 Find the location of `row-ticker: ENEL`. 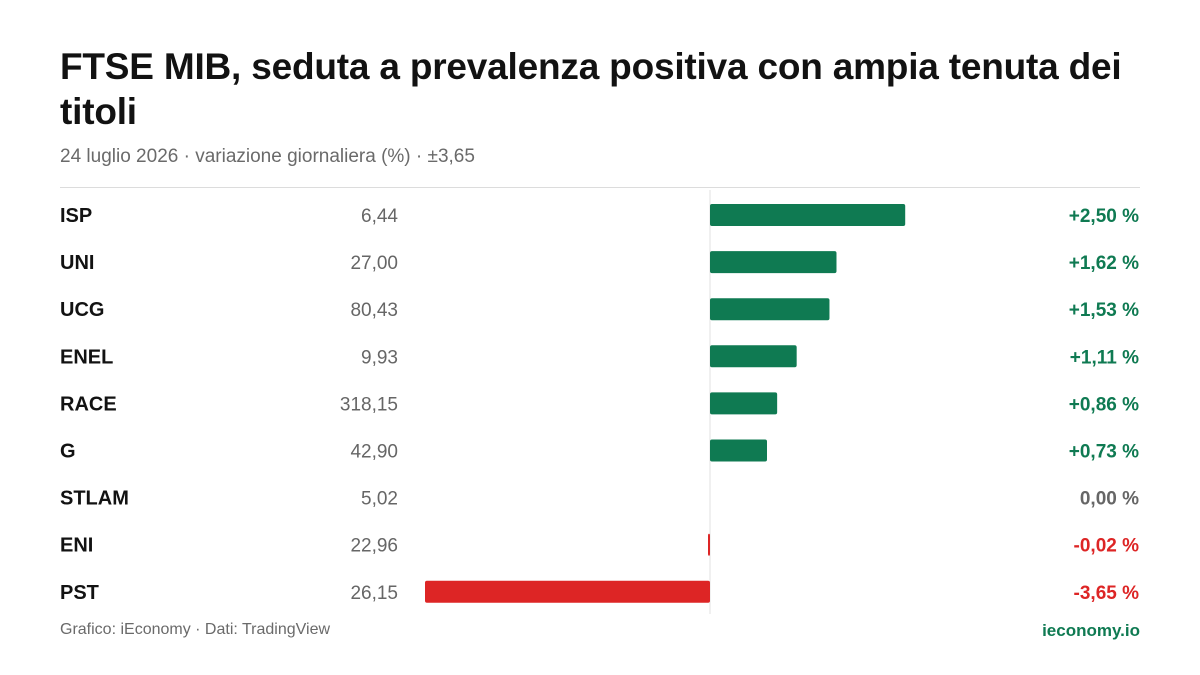

row-ticker: ENEL is located at coordinates (86, 357).